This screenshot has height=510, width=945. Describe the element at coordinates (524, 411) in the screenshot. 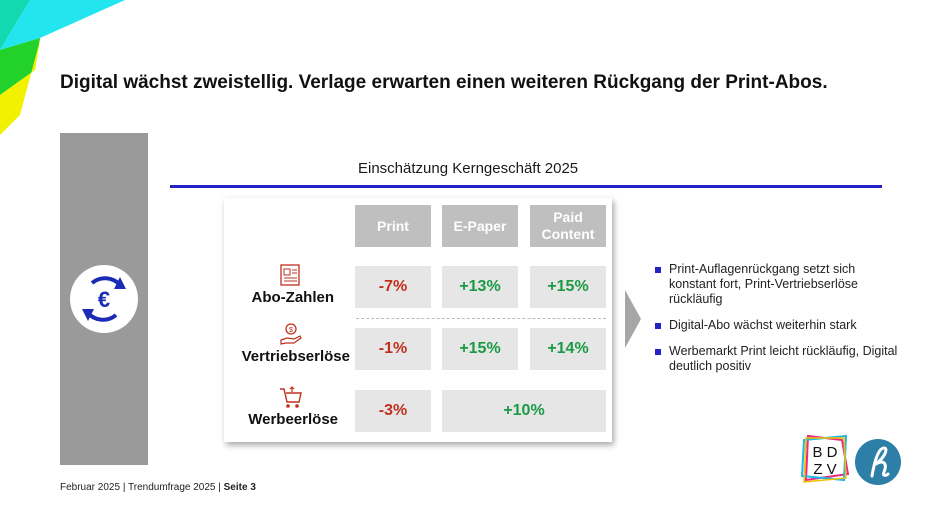

I see `cell-werbe-digital: +10%` at that location.